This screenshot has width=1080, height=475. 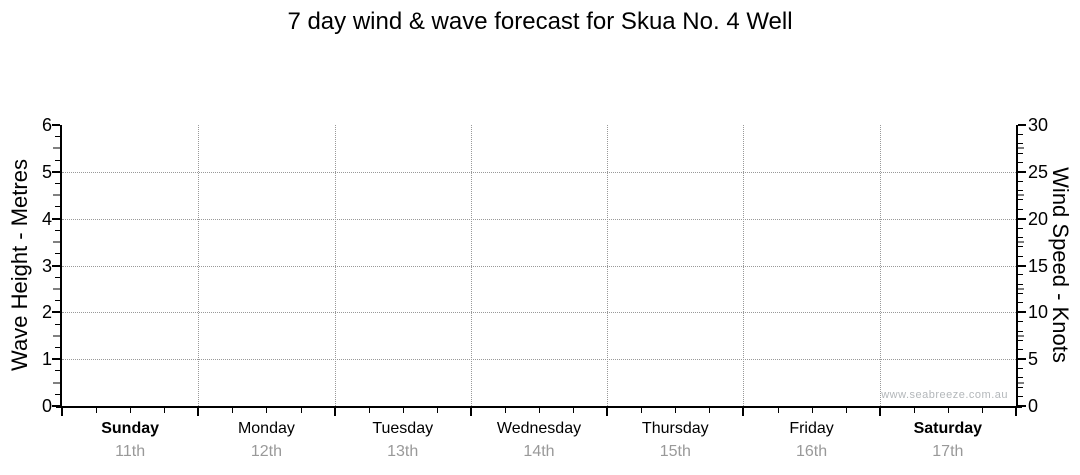 I want to click on day-name-label: Saturday, so click(x=948, y=428).